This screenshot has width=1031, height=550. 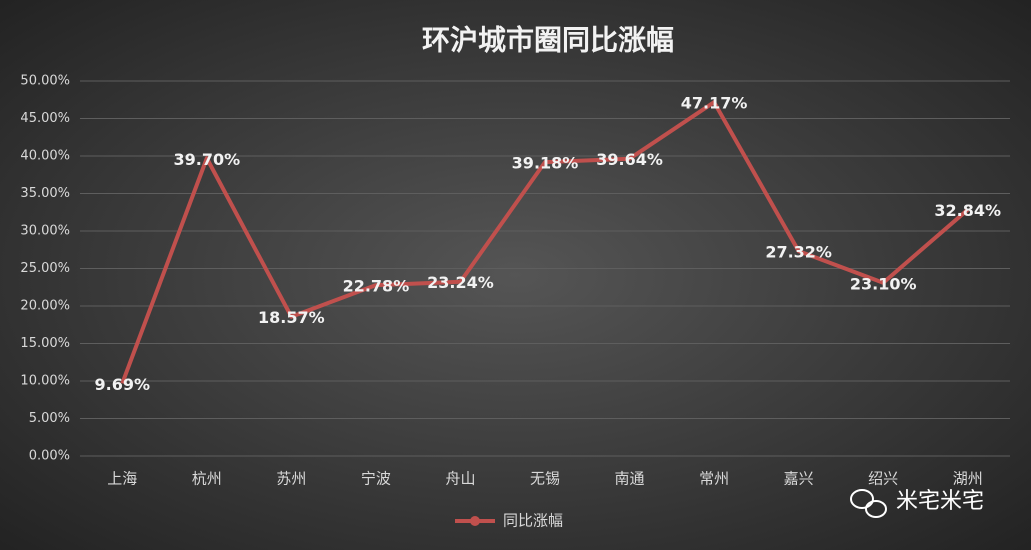 What do you see at coordinates (49, 456) in the screenshot?
I see `y-tick-label: 0.00%` at bounding box center [49, 456].